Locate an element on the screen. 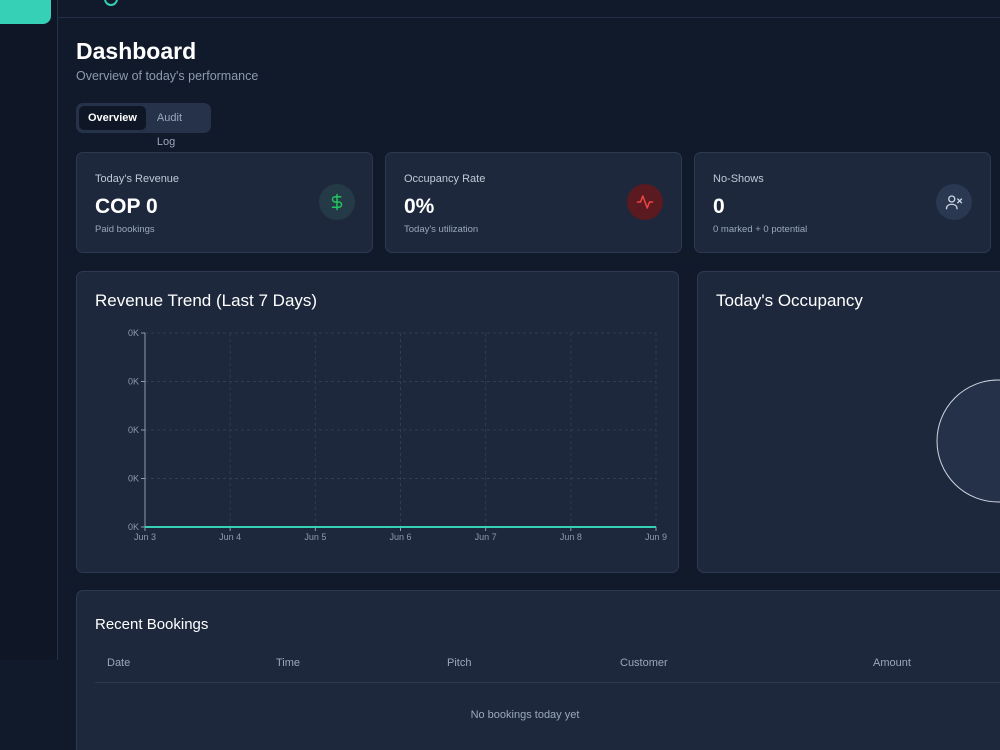  column-amount: Amount is located at coordinates (892, 663).